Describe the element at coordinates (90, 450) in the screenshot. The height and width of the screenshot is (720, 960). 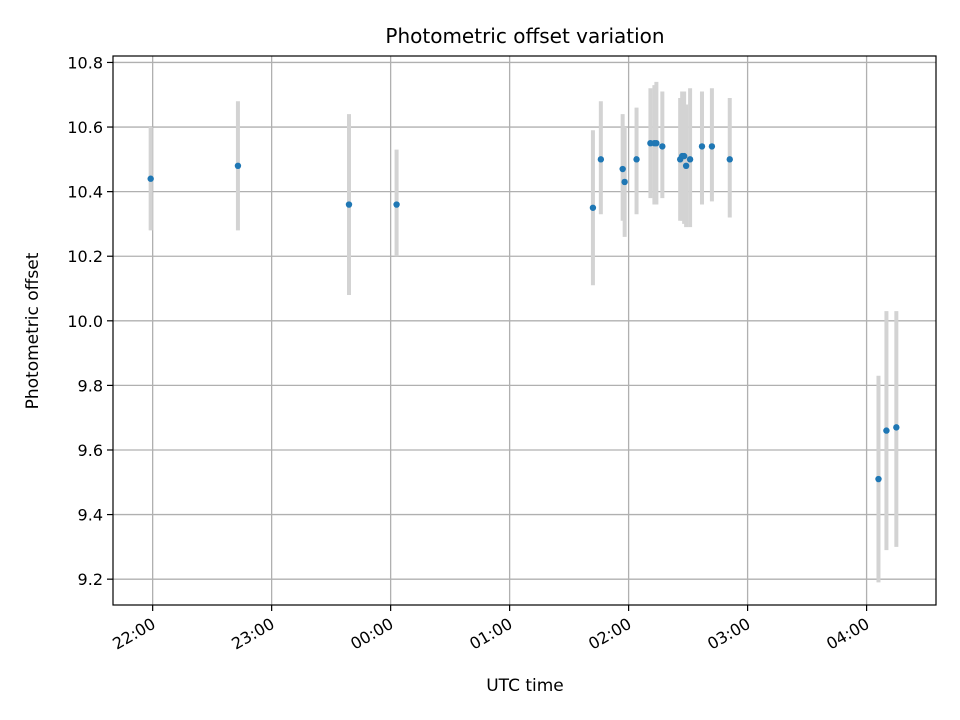
I see `y-tick-label: 9.6` at that location.